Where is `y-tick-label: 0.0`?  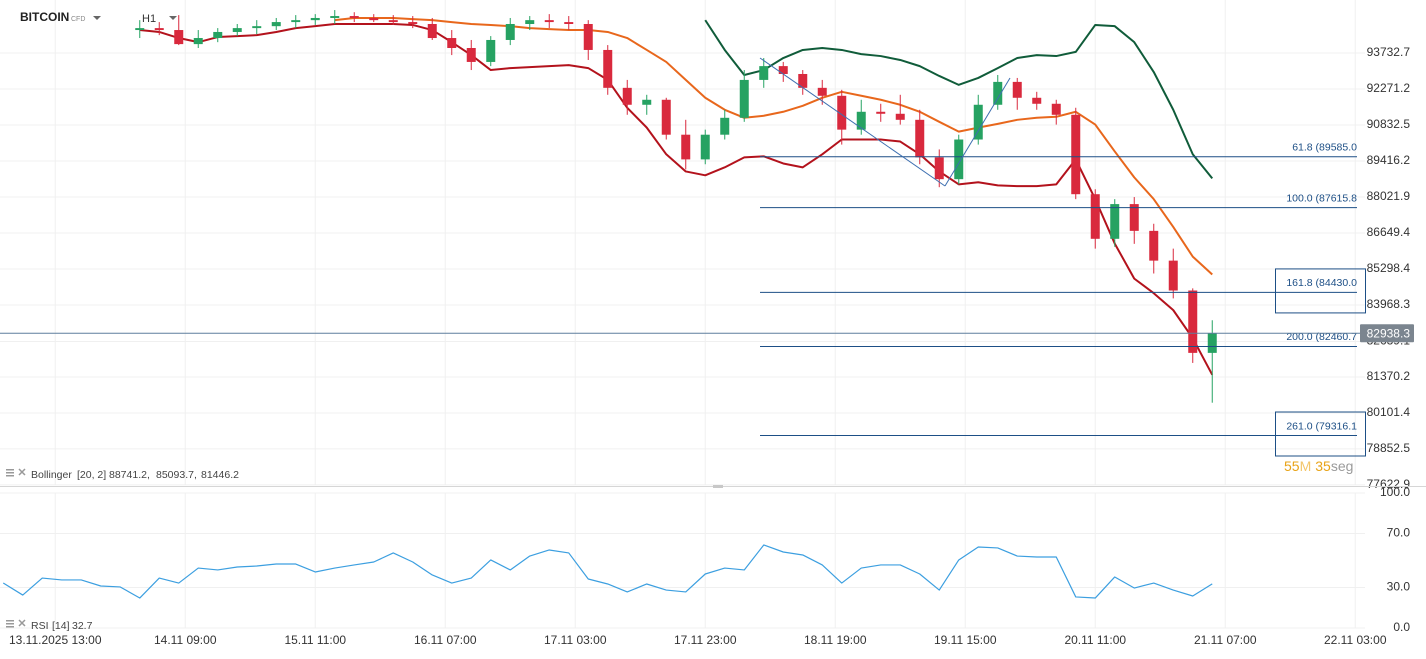 y-tick-label: 0.0 is located at coordinates (1401, 627).